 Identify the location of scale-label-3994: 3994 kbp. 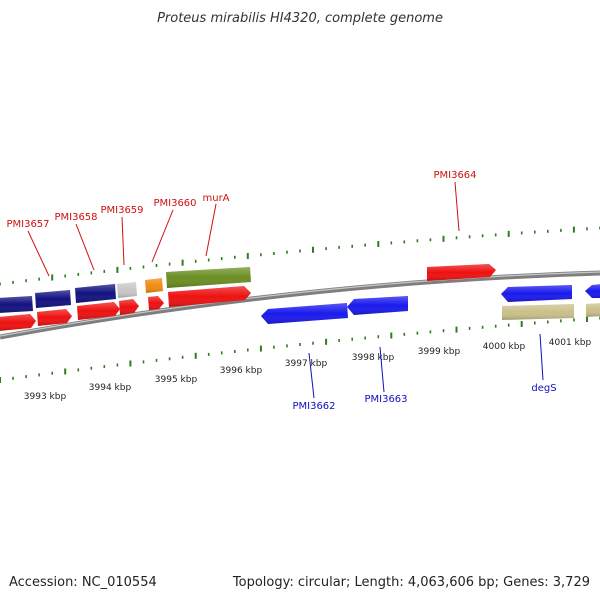
(110, 388).